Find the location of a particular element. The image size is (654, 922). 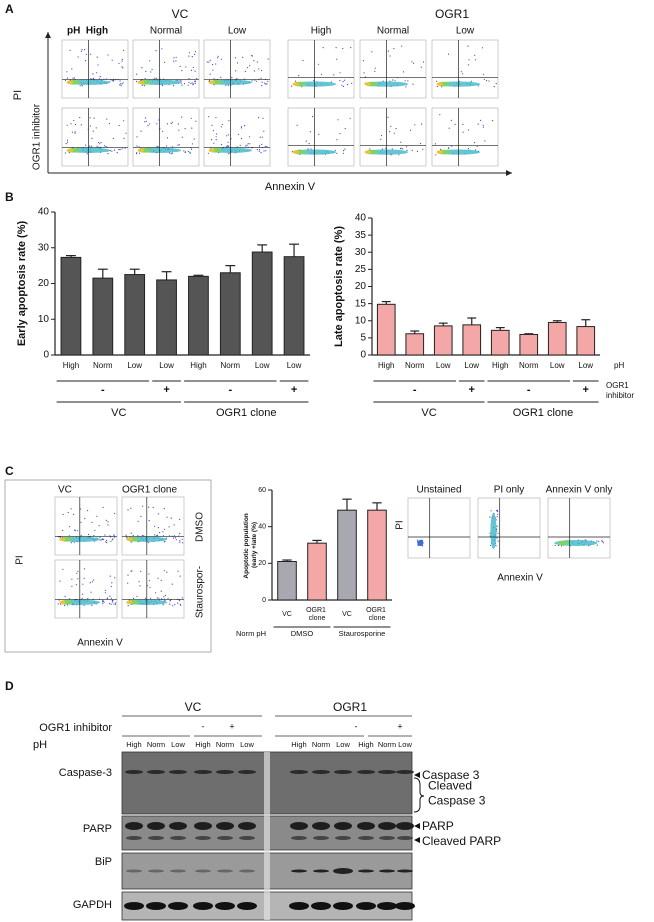

band-arrow is located at coordinates (417, 775).